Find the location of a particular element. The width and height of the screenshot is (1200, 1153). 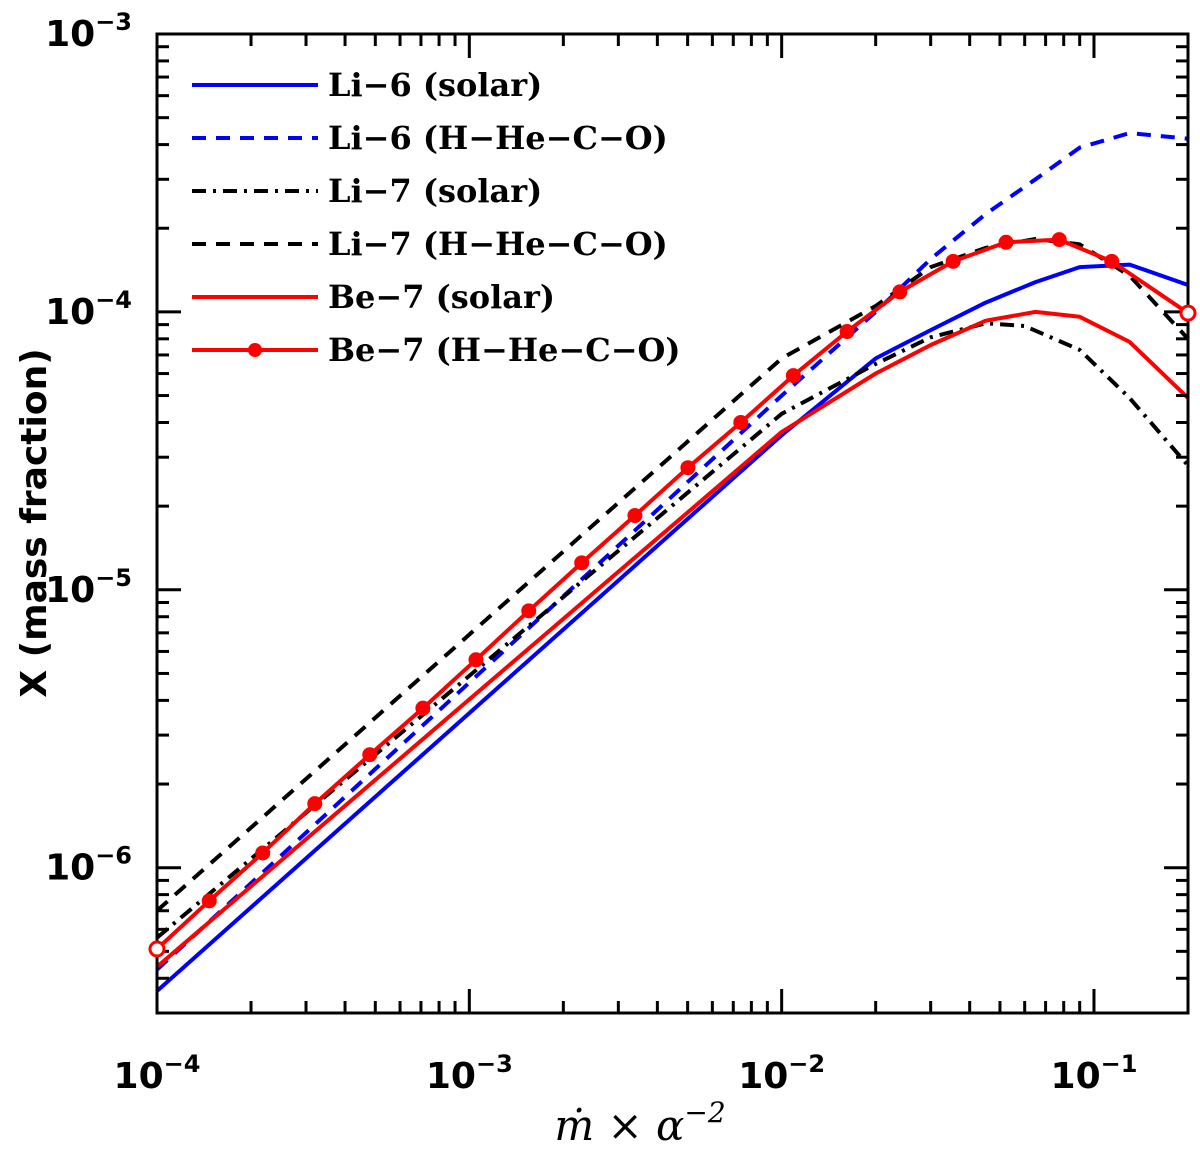

x-tick-label: 10⁻¹ is located at coordinates (1094, 1073).